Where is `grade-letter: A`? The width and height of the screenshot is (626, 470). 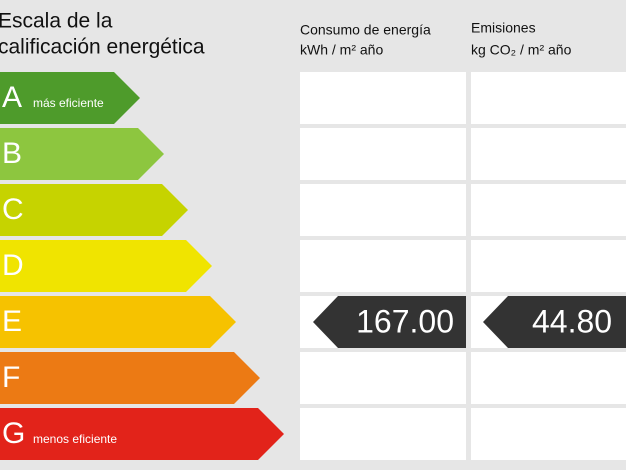 grade-letter: A is located at coordinates (12, 97).